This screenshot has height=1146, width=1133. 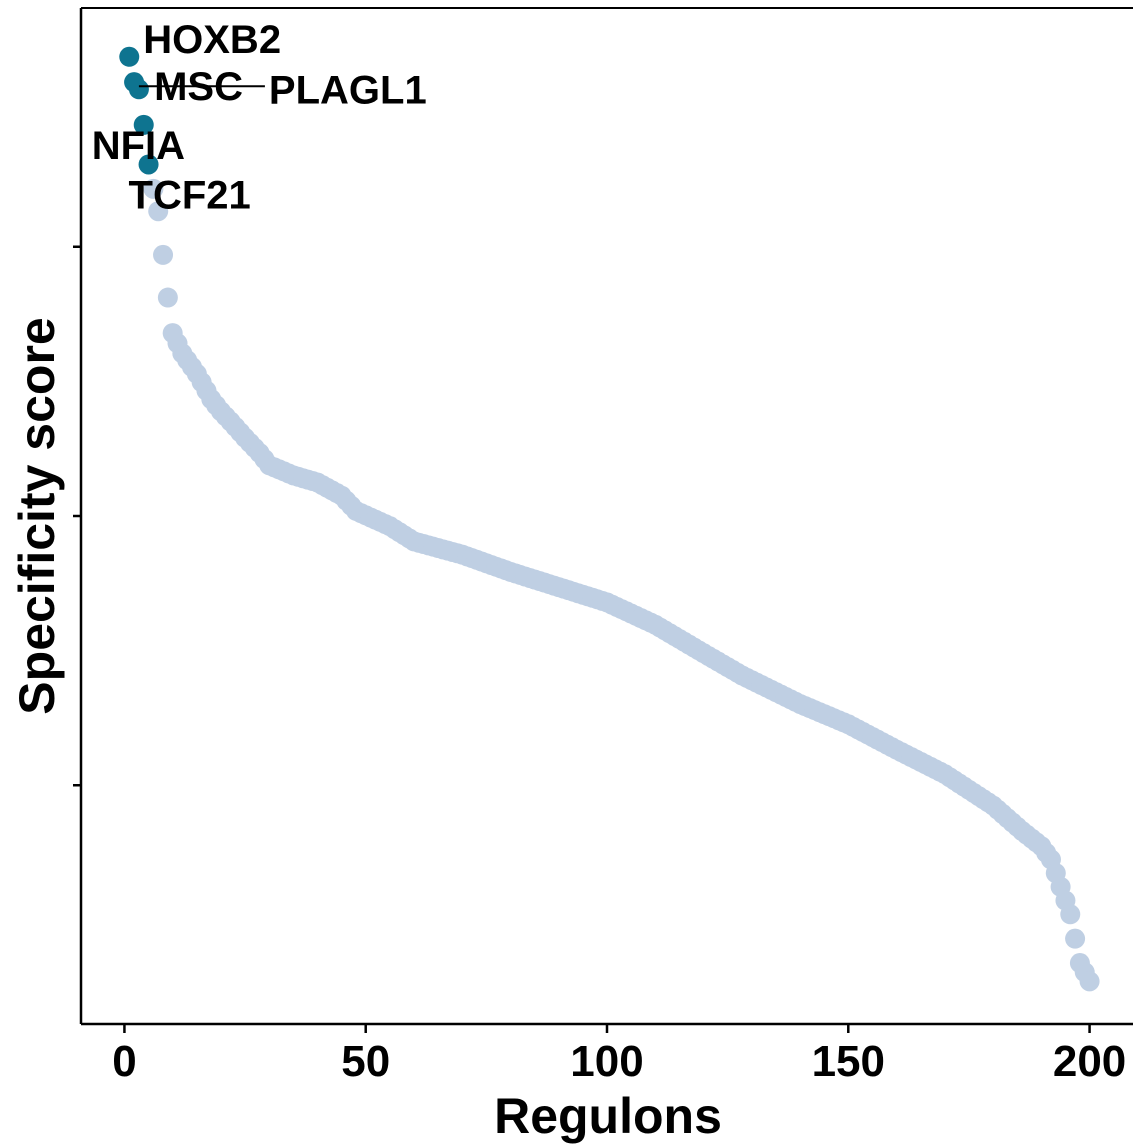 I want to click on x-tick-label: 150, so click(x=848, y=1061).